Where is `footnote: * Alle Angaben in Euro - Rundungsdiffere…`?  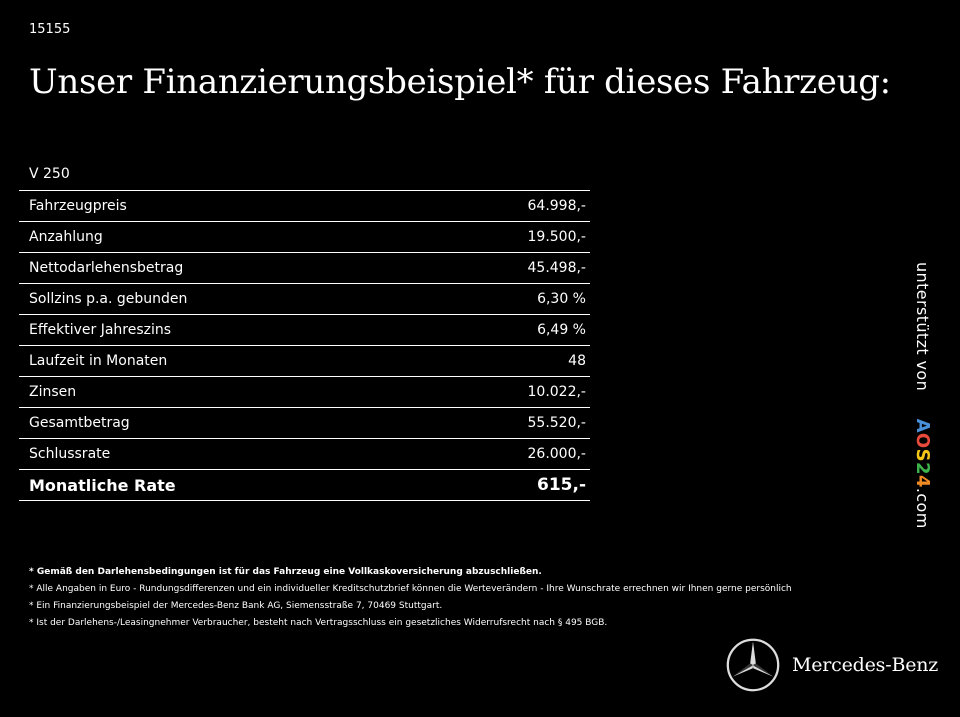
footnote: * Alle Angaben in Euro - Rundungsdiffere… is located at coordinates (410, 589).